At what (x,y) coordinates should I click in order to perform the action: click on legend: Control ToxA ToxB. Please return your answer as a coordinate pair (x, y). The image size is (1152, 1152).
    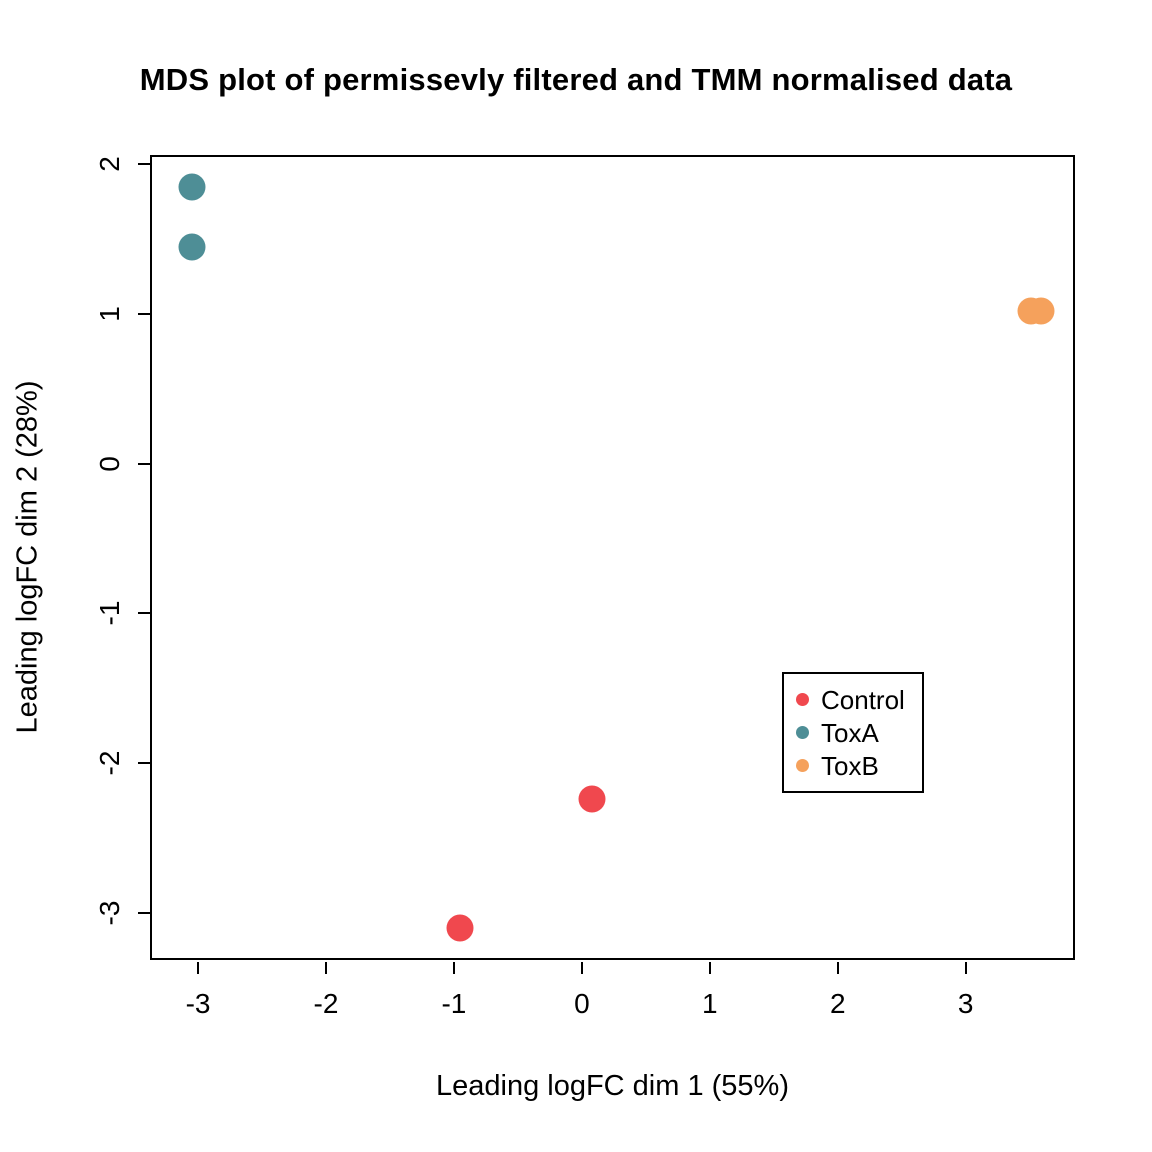
    Looking at the image, I should click on (853, 732).